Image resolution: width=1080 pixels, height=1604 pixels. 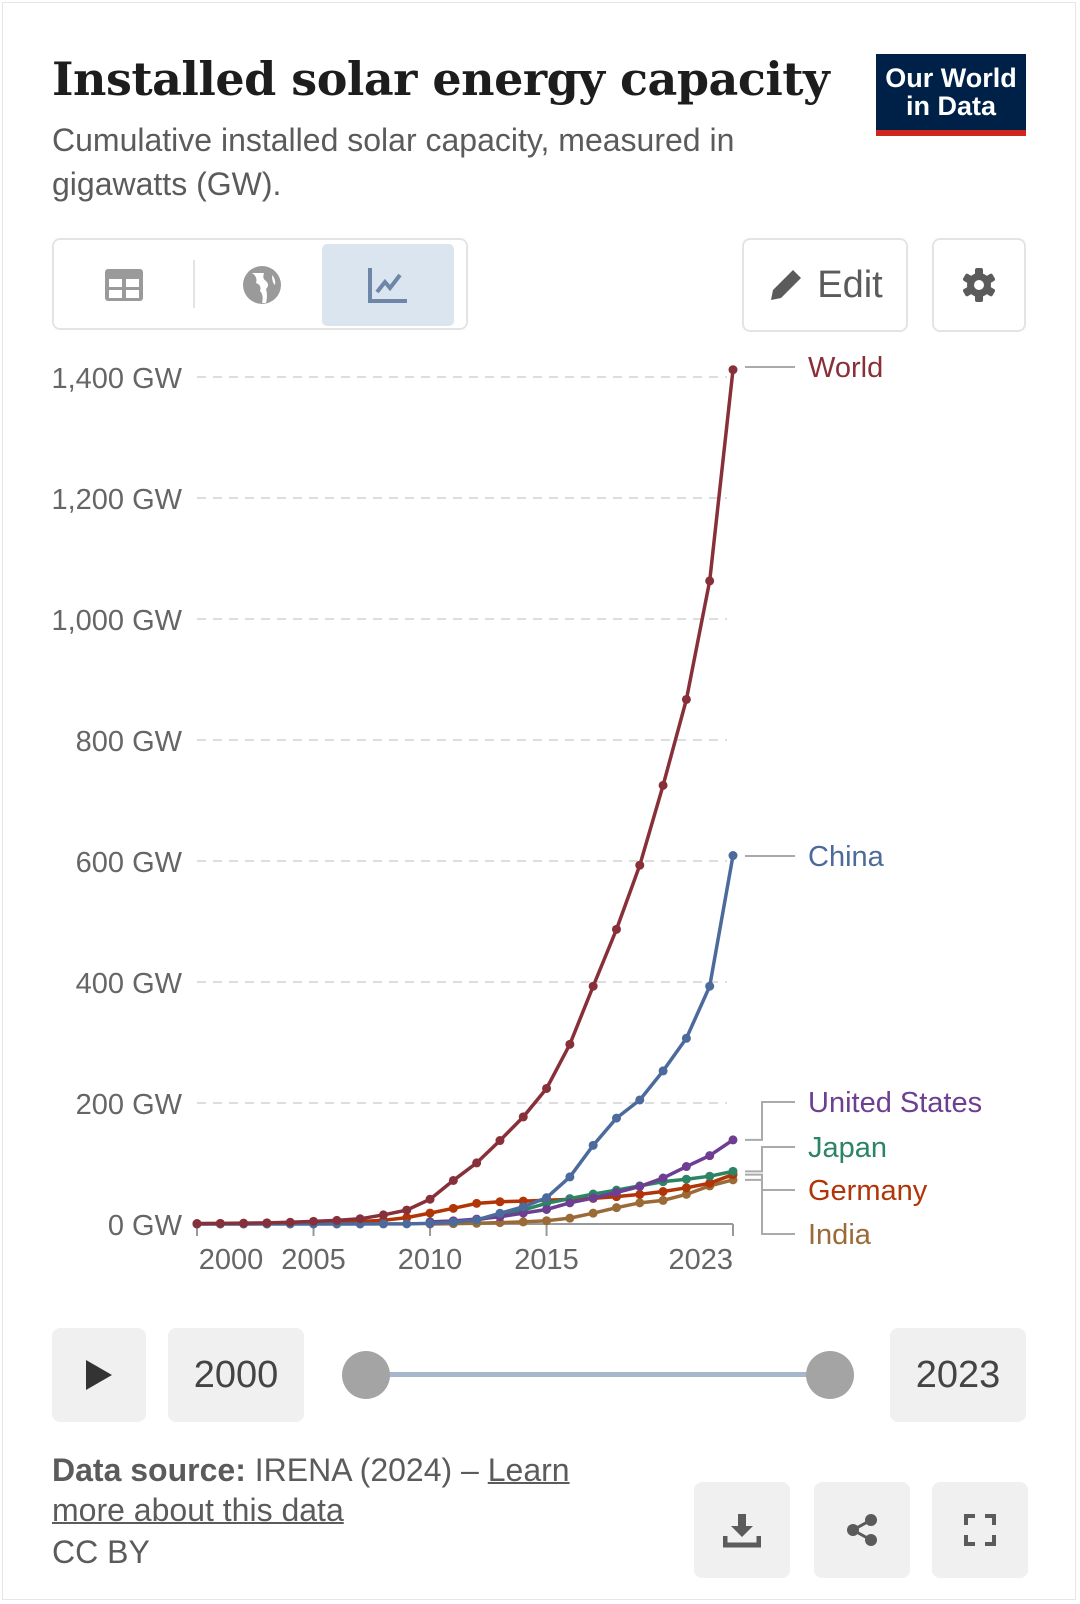 I want to click on start-year-label: 2000, so click(x=236, y=1375).